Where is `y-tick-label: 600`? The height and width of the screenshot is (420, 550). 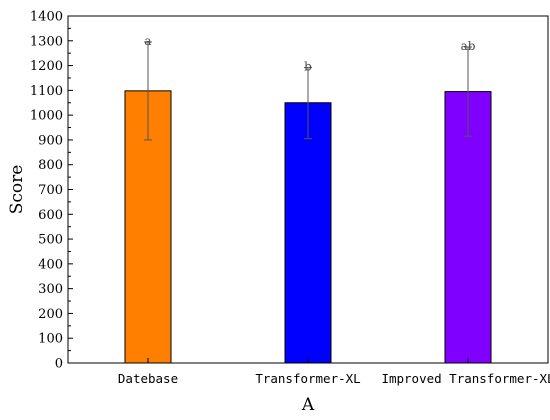 y-tick-label: 600 is located at coordinates (50, 215).